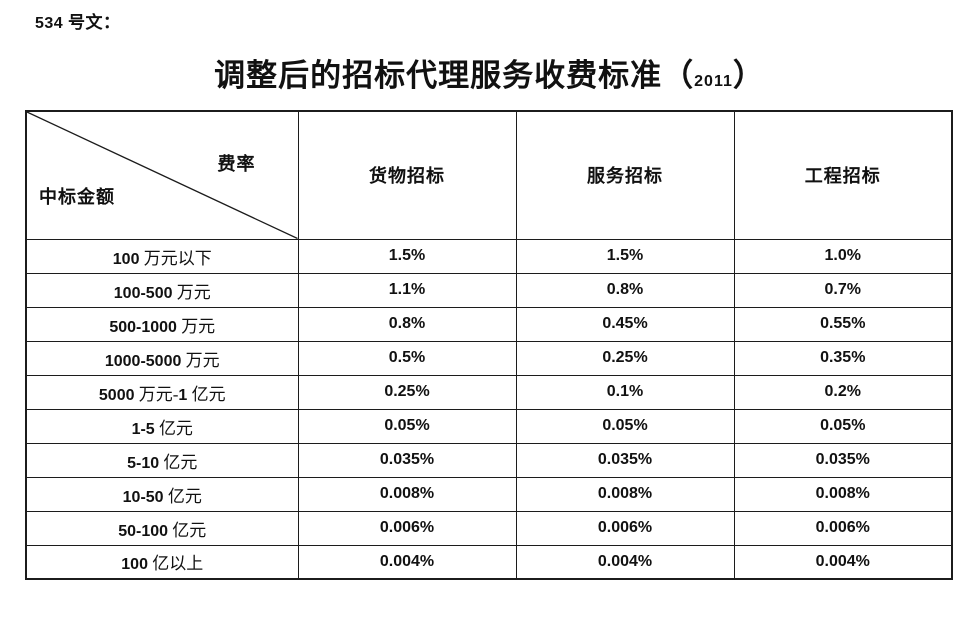 The image size is (979, 629). What do you see at coordinates (843, 324) in the screenshot?
I see `rate-cell: 0.55%` at bounding box center [843, 324].